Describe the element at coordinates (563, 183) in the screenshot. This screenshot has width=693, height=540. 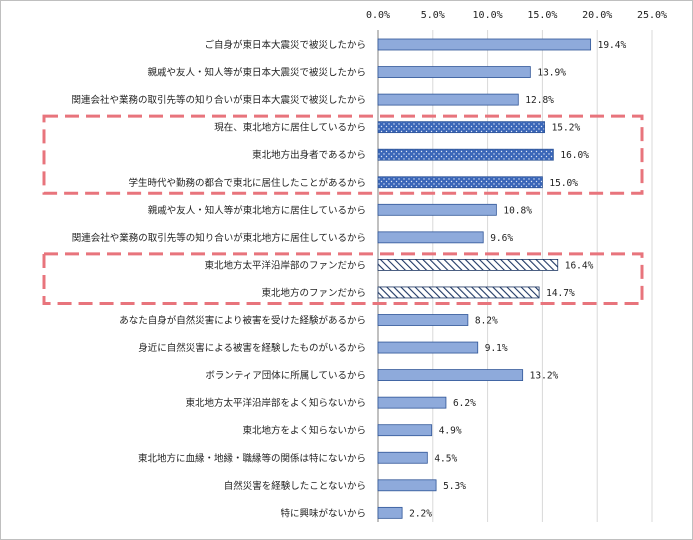
I see `data-label: 15.0%` at that location.